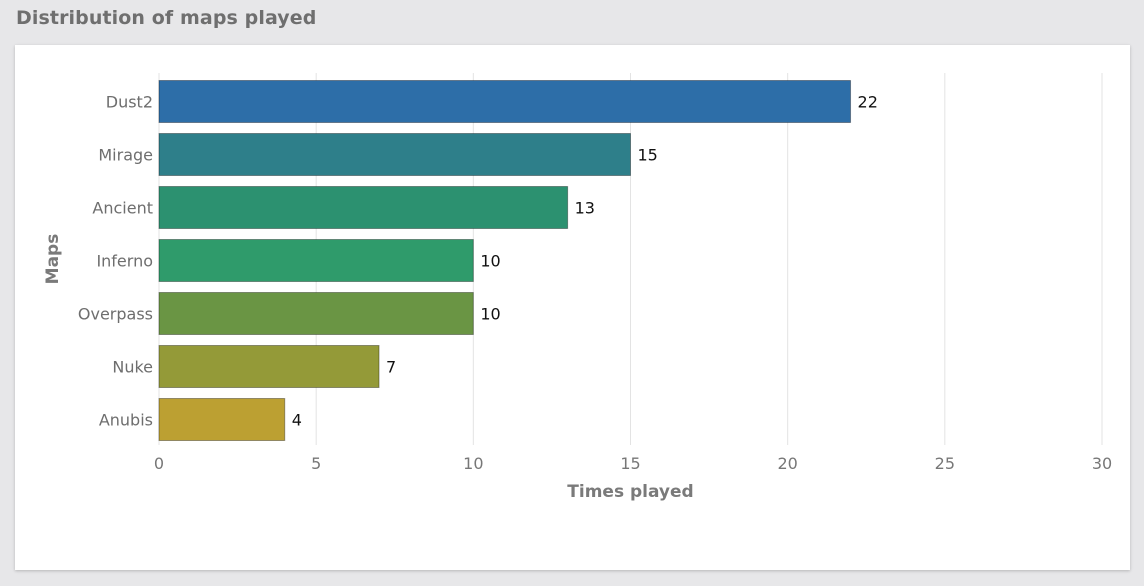 The height and width of the screenshot is (586, 1144). What do you see at coordinates (787, 463) in the screenshot?
I see `x-tick-label: 20` at bounding box center [787, 463].